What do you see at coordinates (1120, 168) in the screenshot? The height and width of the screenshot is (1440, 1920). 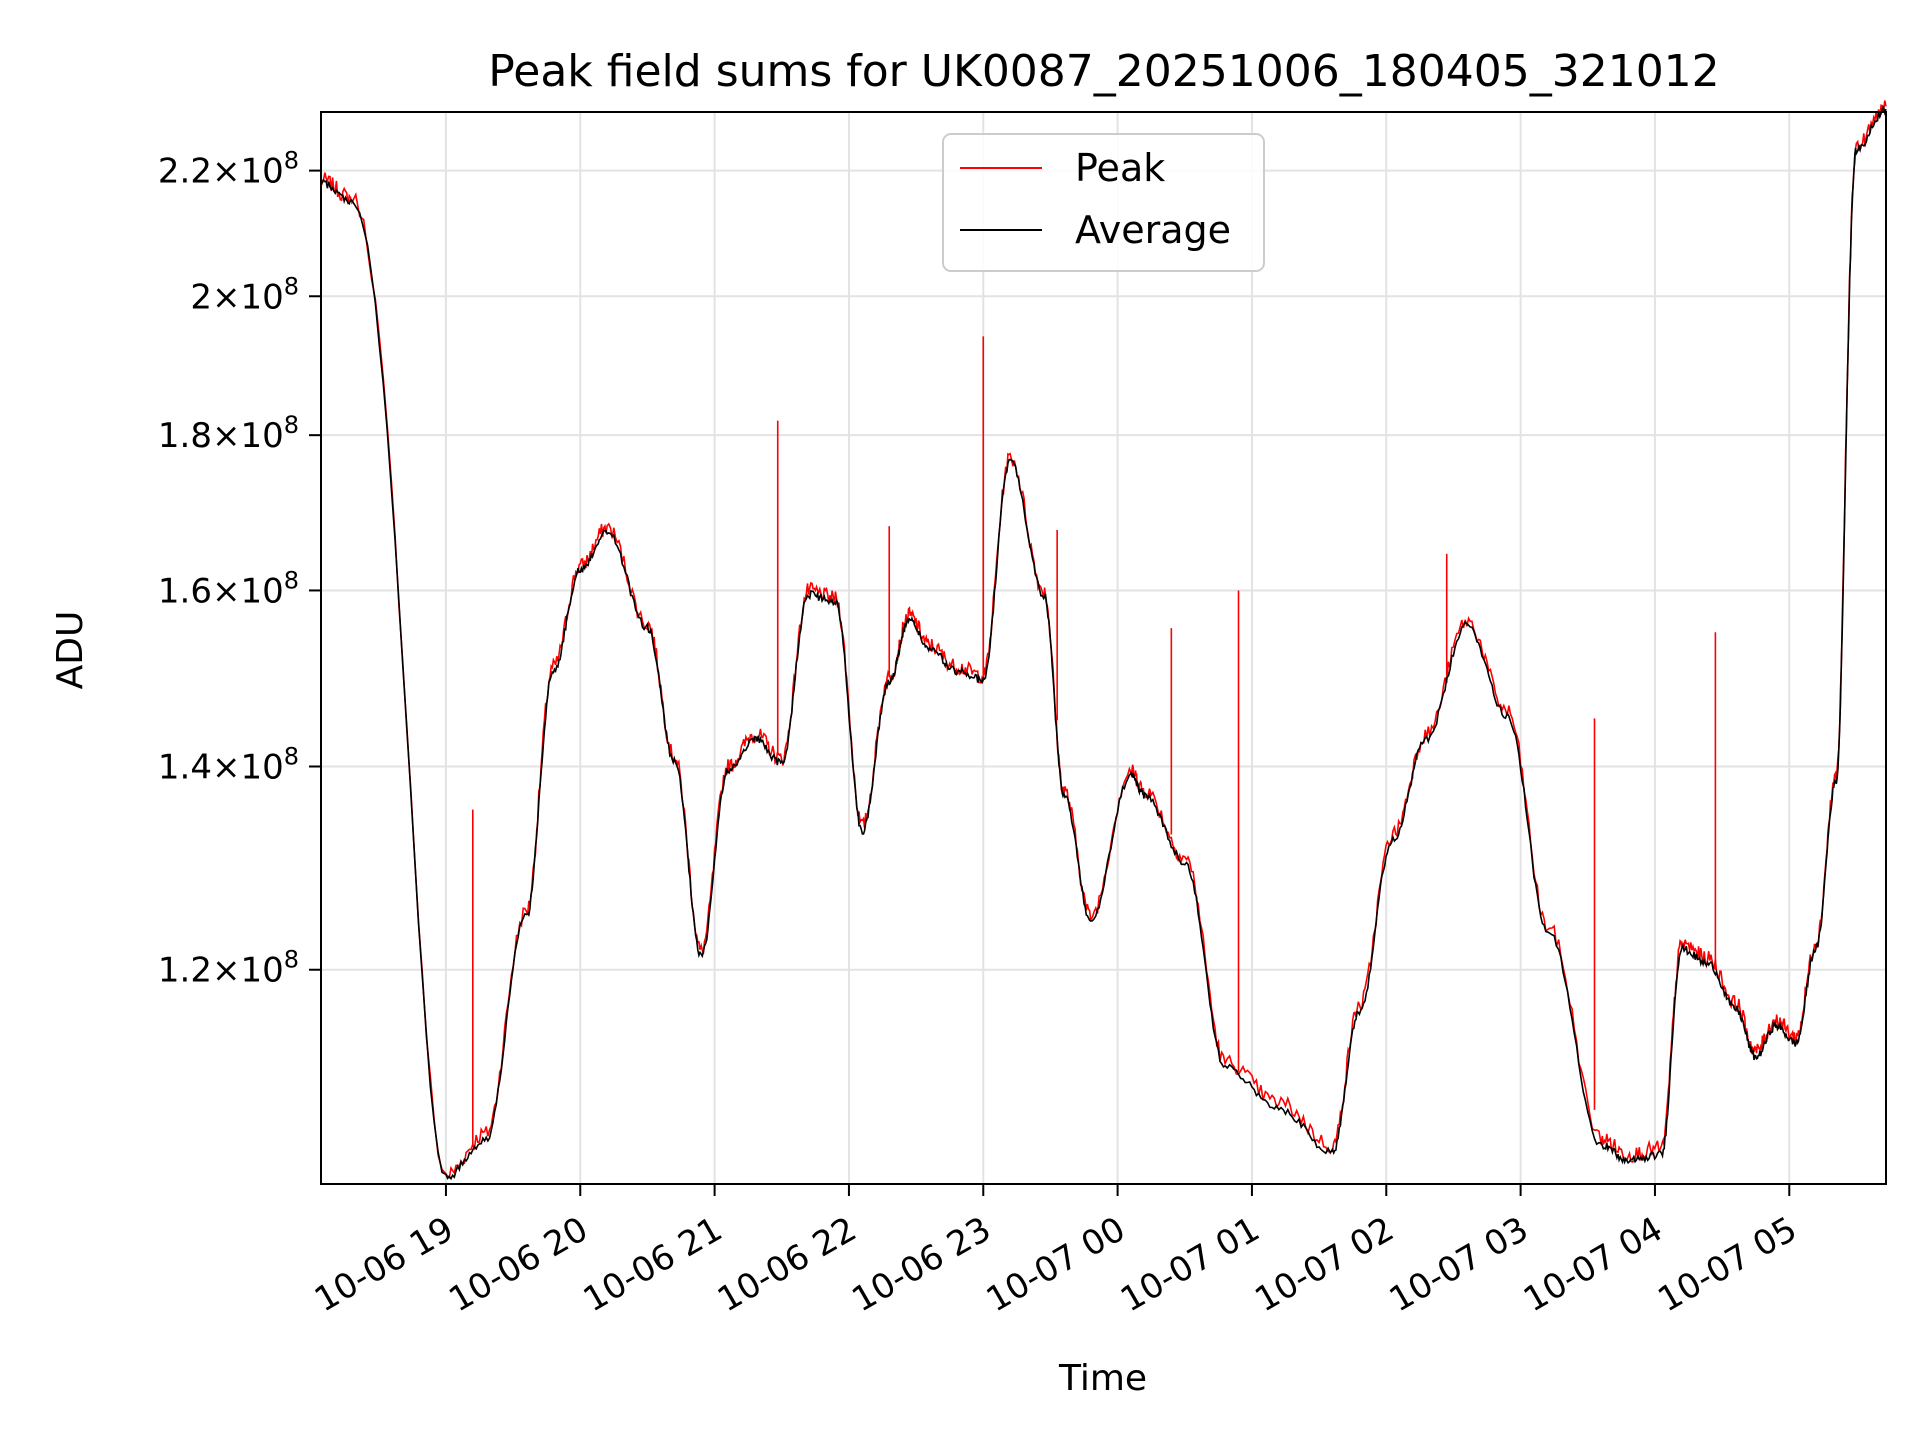 I see `legend-label-peak: Peak` at bounding box center [1120, 168].